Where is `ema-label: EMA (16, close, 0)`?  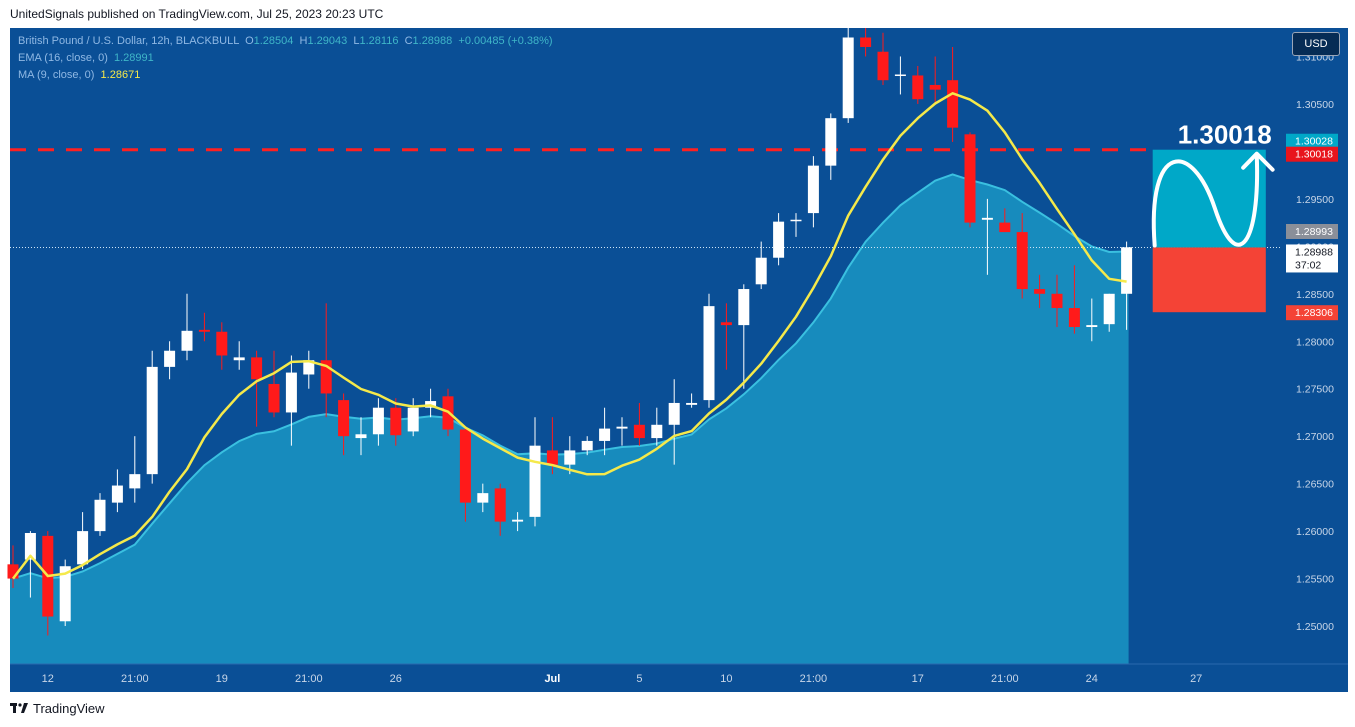 ema-label: EMA (16, close, 0) is located at coordinates (63, 58).